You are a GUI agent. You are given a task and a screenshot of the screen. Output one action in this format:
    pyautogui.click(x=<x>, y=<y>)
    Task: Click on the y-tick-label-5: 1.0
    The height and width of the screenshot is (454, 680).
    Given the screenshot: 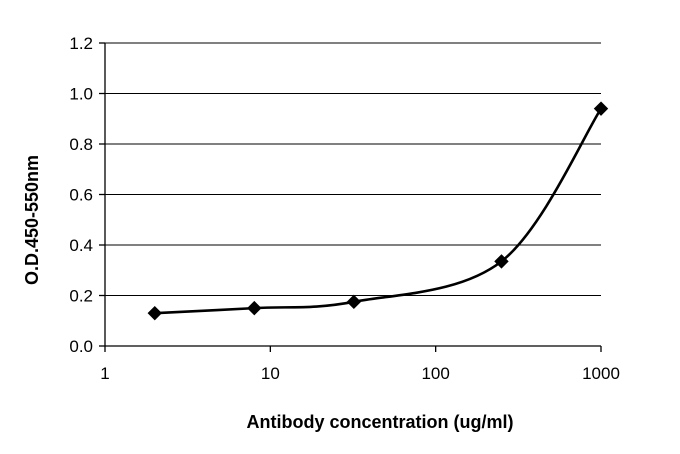 What is the action you would take?
    pyautogui.click(x=81, y=94)
    